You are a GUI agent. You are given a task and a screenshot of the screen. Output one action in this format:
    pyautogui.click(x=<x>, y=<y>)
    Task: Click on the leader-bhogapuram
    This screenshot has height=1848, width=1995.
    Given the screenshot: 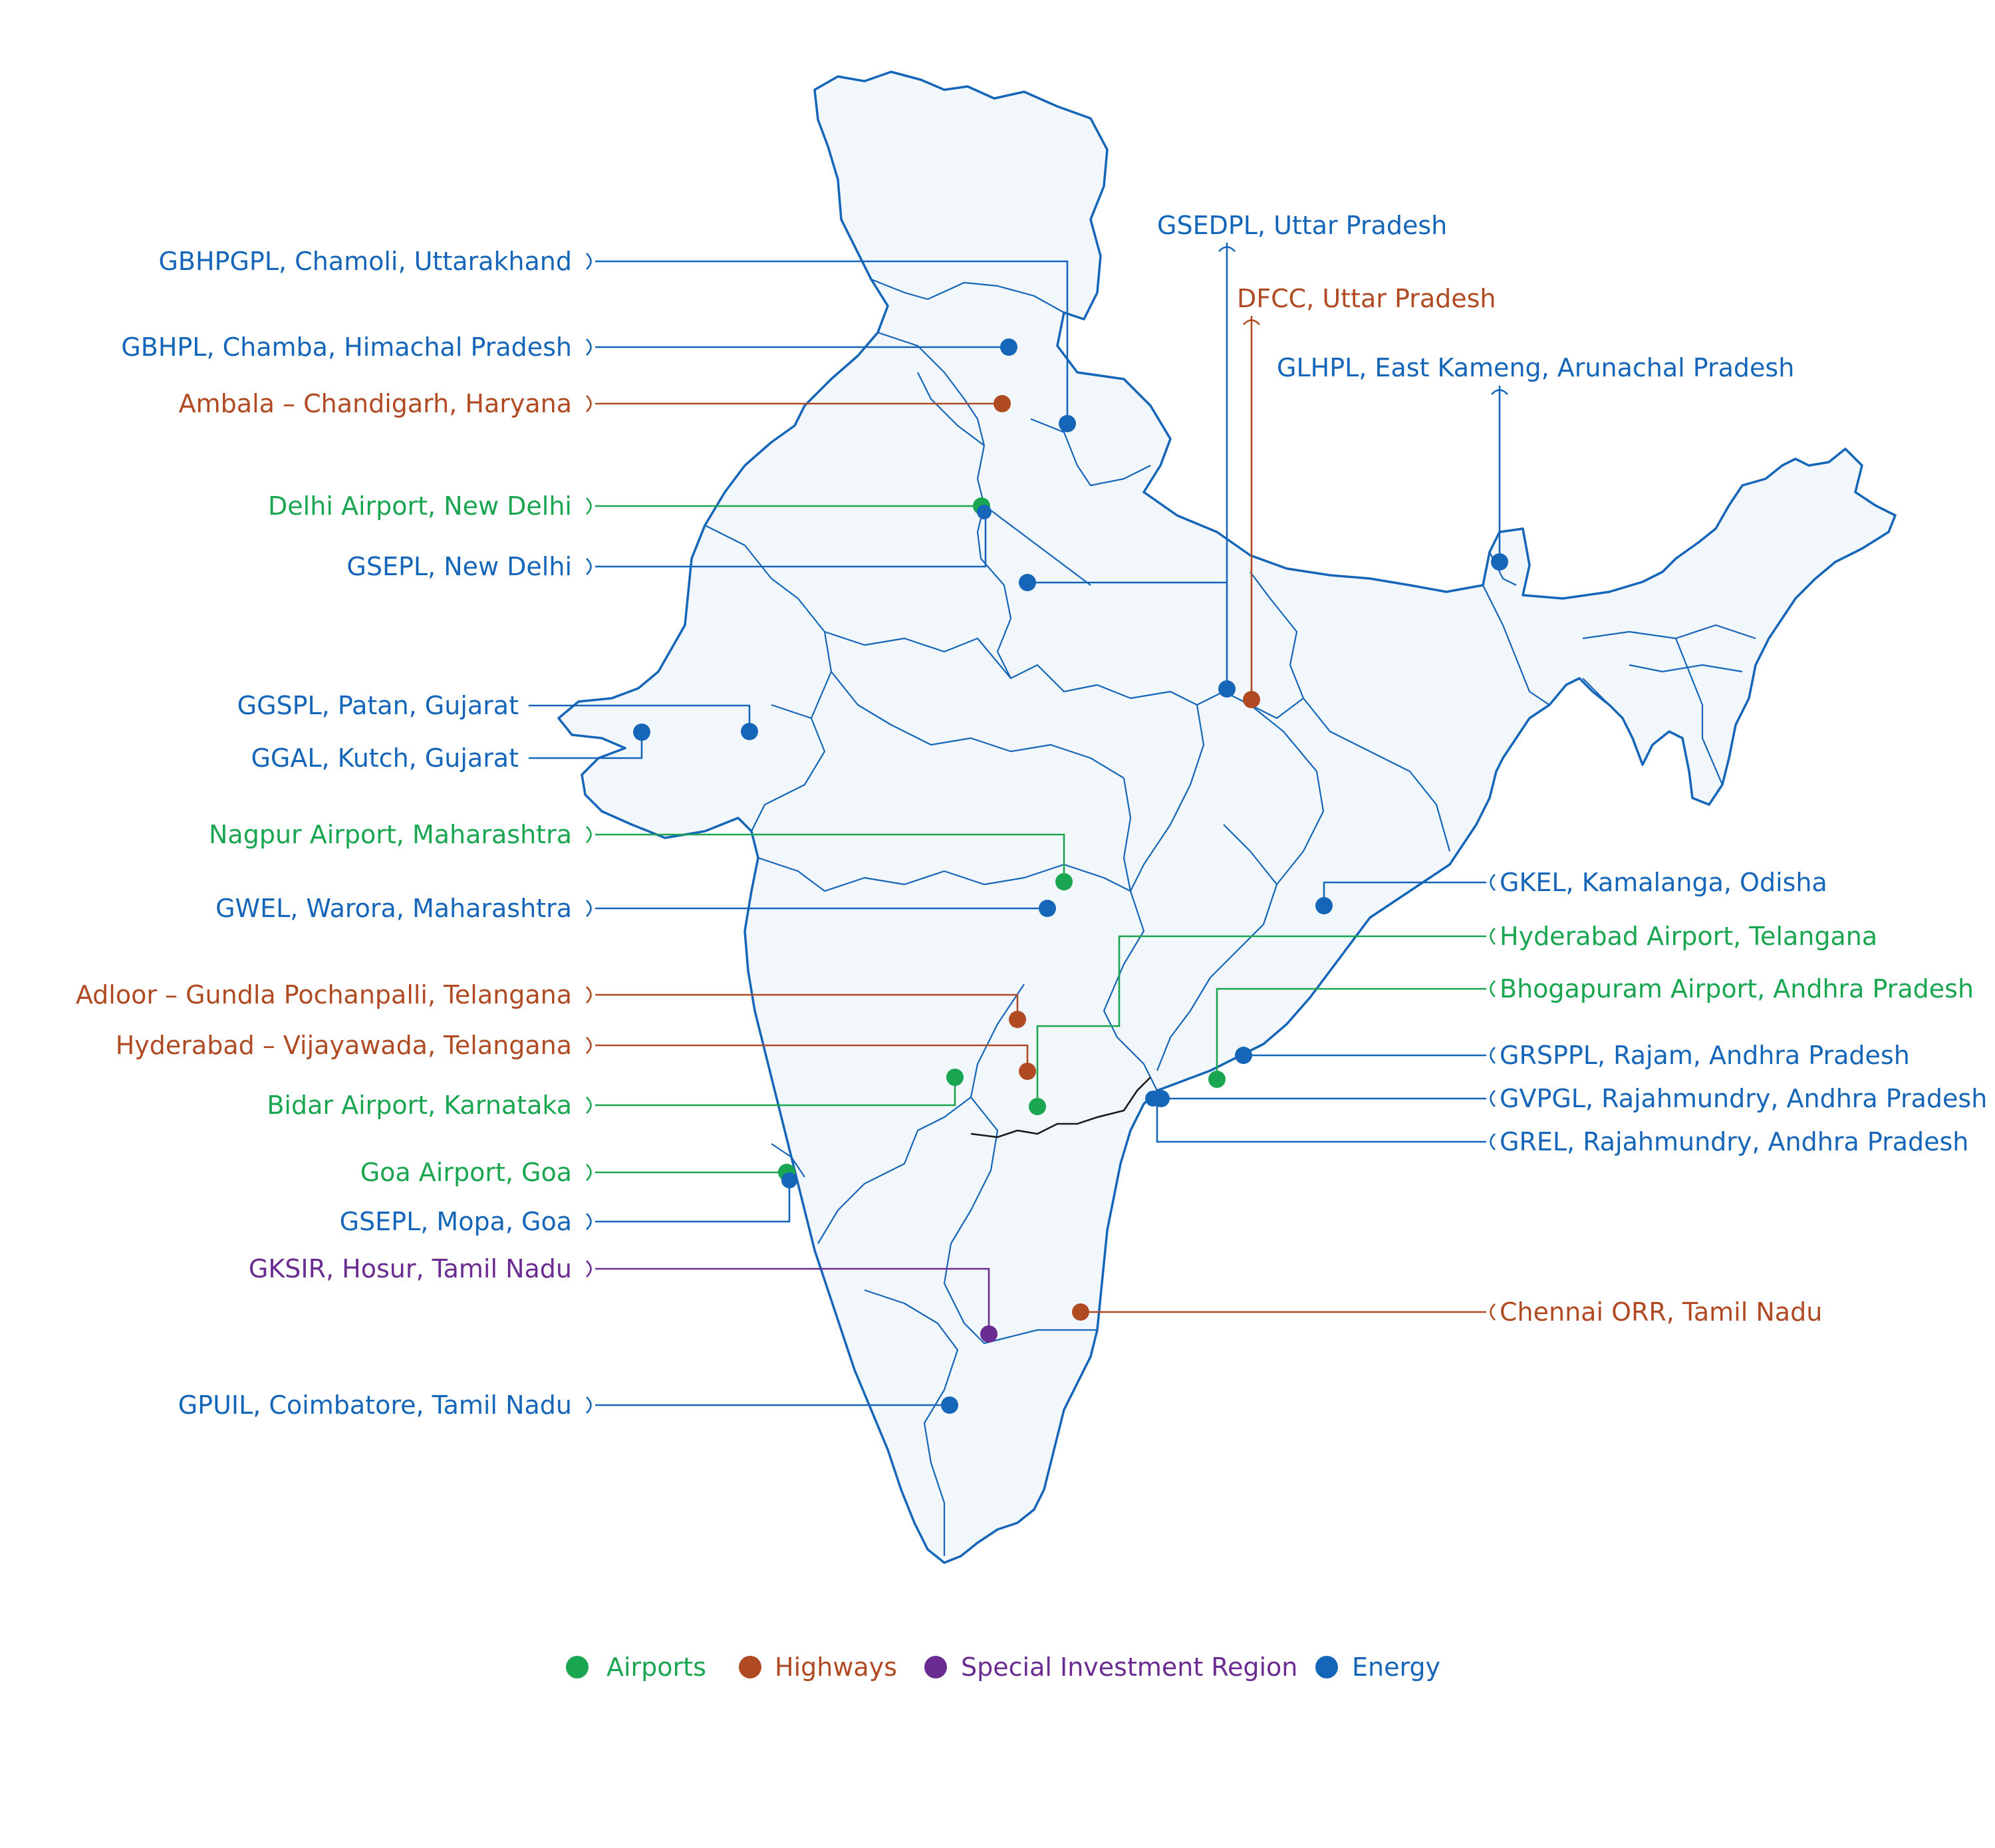 What is the action you would take?
    pyautogui.click(x=1351, y=1033)
    